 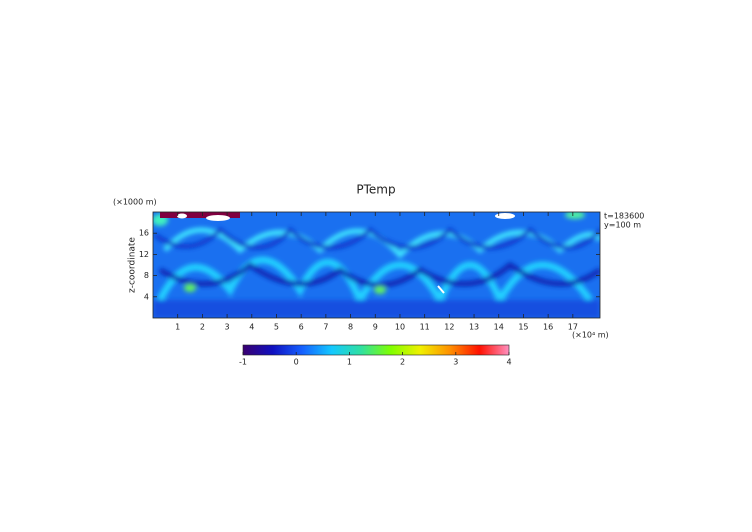 What do you see at coordinates (455, 362) in the screenshot?
I see `colorbar-tick-label: 3` at bounding box center [455, 362].